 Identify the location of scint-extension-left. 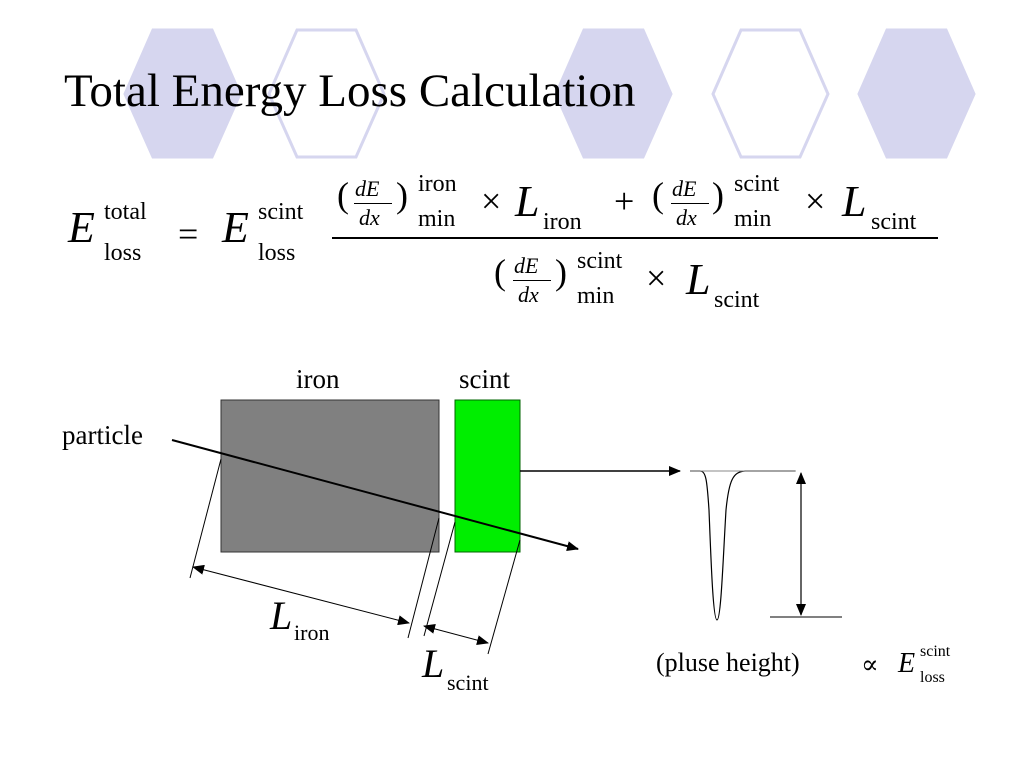
(439, 579).